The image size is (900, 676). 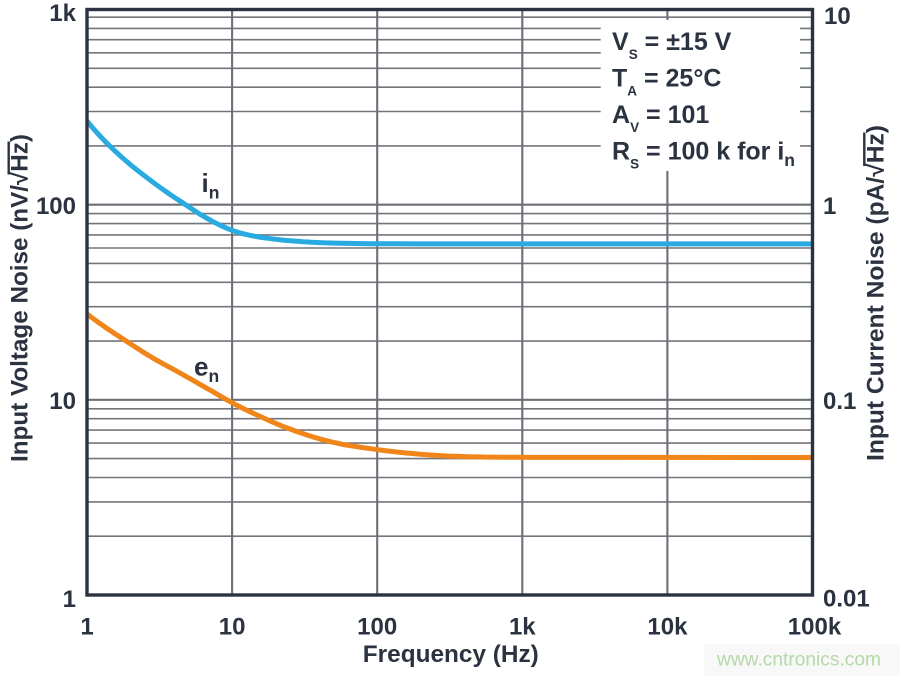 I want to click on svg-text: 10k, so click(x=667, y=626).